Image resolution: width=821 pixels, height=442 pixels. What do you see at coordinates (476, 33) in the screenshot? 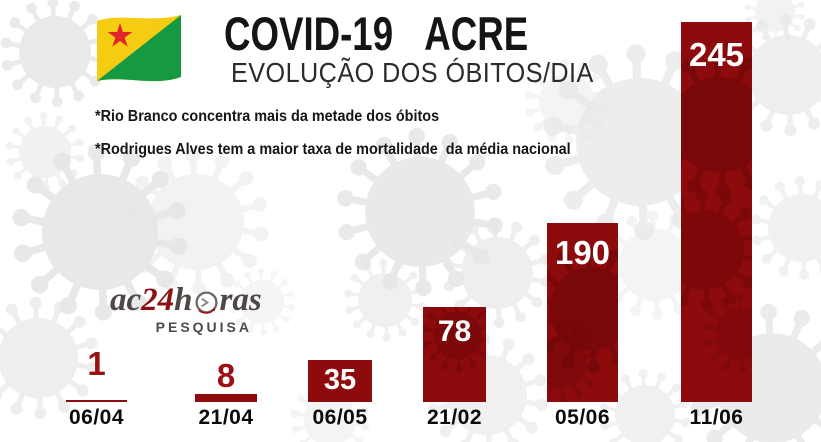
I see `title-acre: ACRE` at bounding box center [476, 33].